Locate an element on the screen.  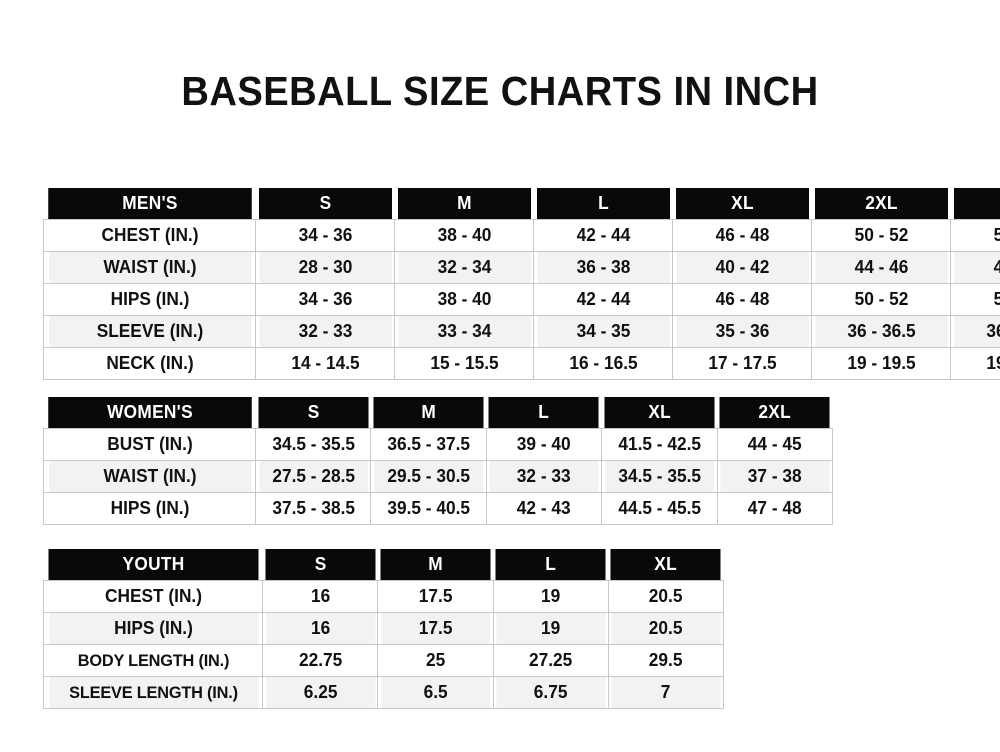
table-row: SLEEVE LENGTH (IN.) 6.25 6.5 6.75 7 is located at coordinates (384, 692).